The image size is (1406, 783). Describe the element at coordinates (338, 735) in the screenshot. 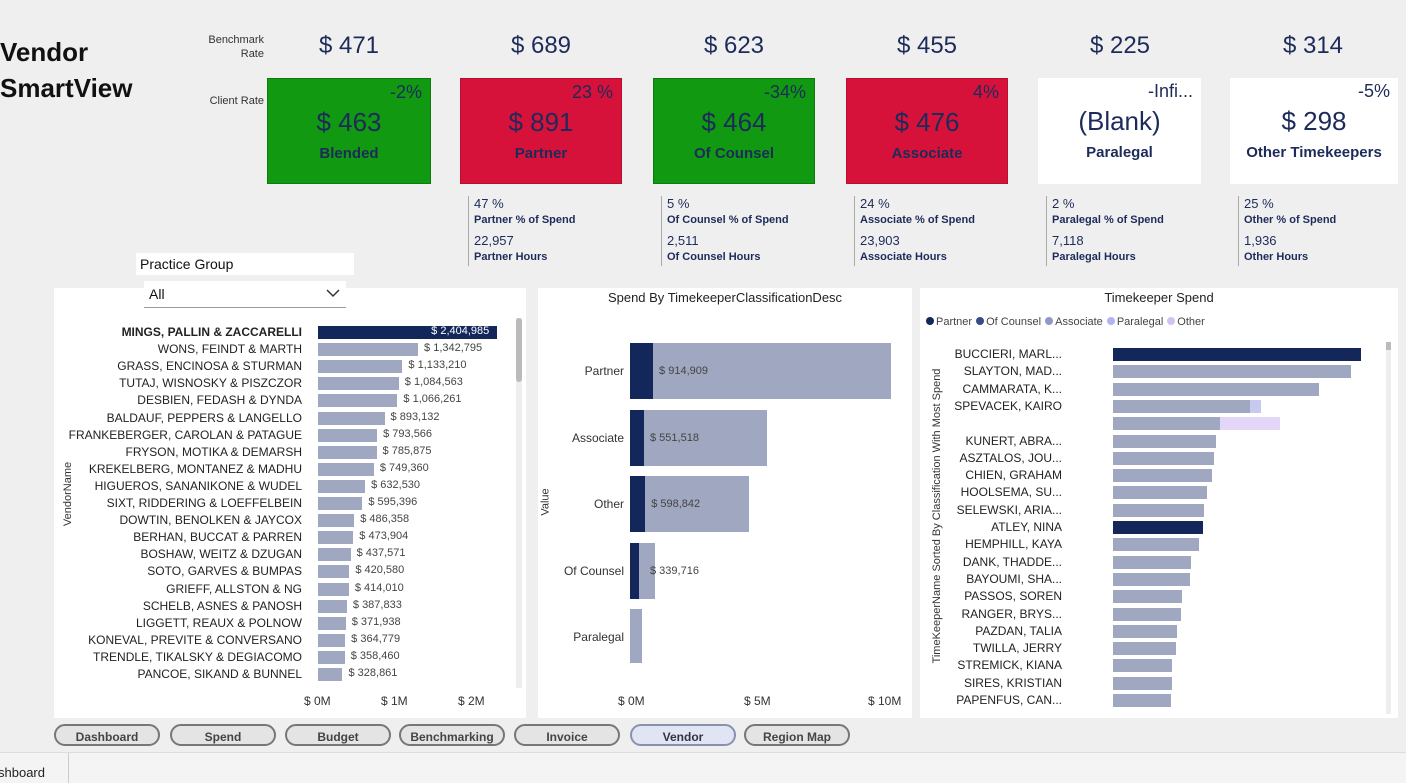

I see `tab-budget: Budget` at that location.